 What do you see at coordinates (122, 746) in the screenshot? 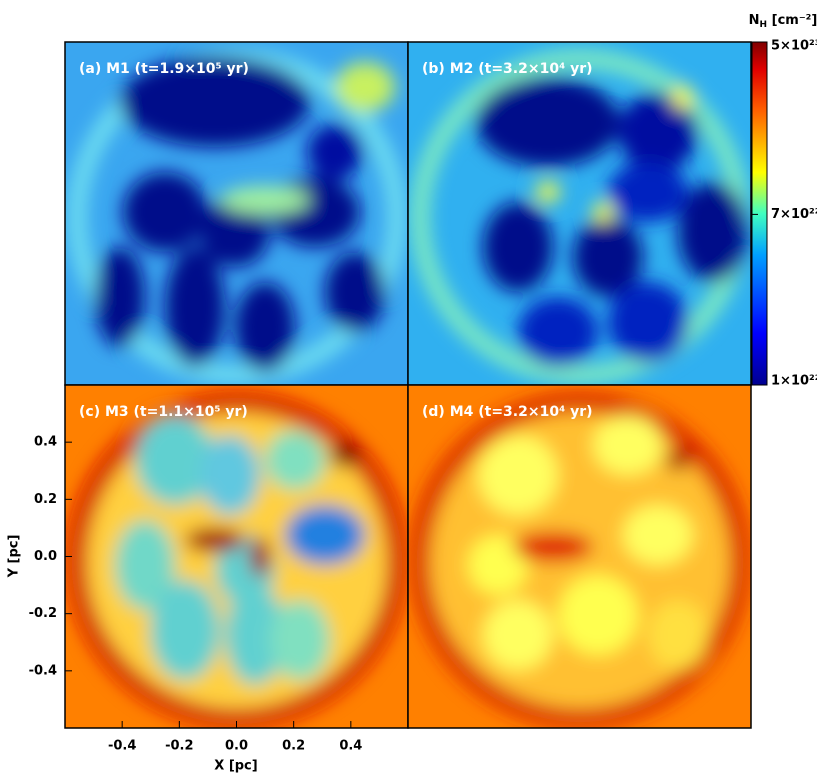
I see `x-tick-label: -0.4` at bounding box center [122, 746].